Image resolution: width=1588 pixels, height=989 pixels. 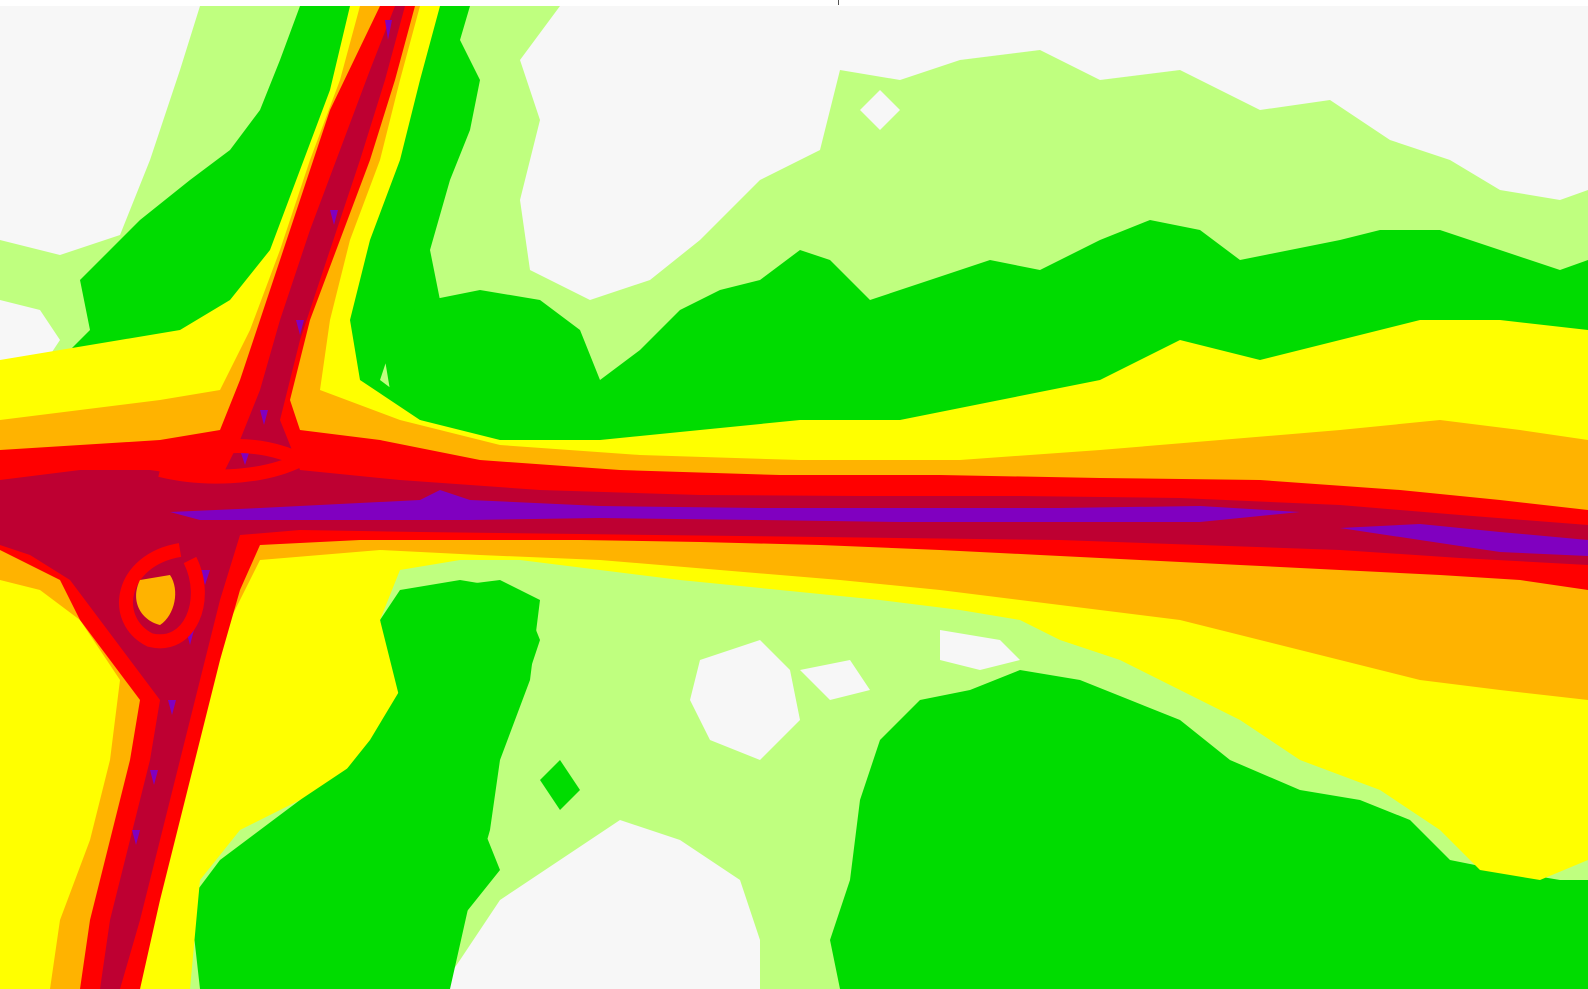 What do you see at coordinates (370, 784) in the screenshot?
I see `band-green-lower-left` at bounding box center [370, 784].